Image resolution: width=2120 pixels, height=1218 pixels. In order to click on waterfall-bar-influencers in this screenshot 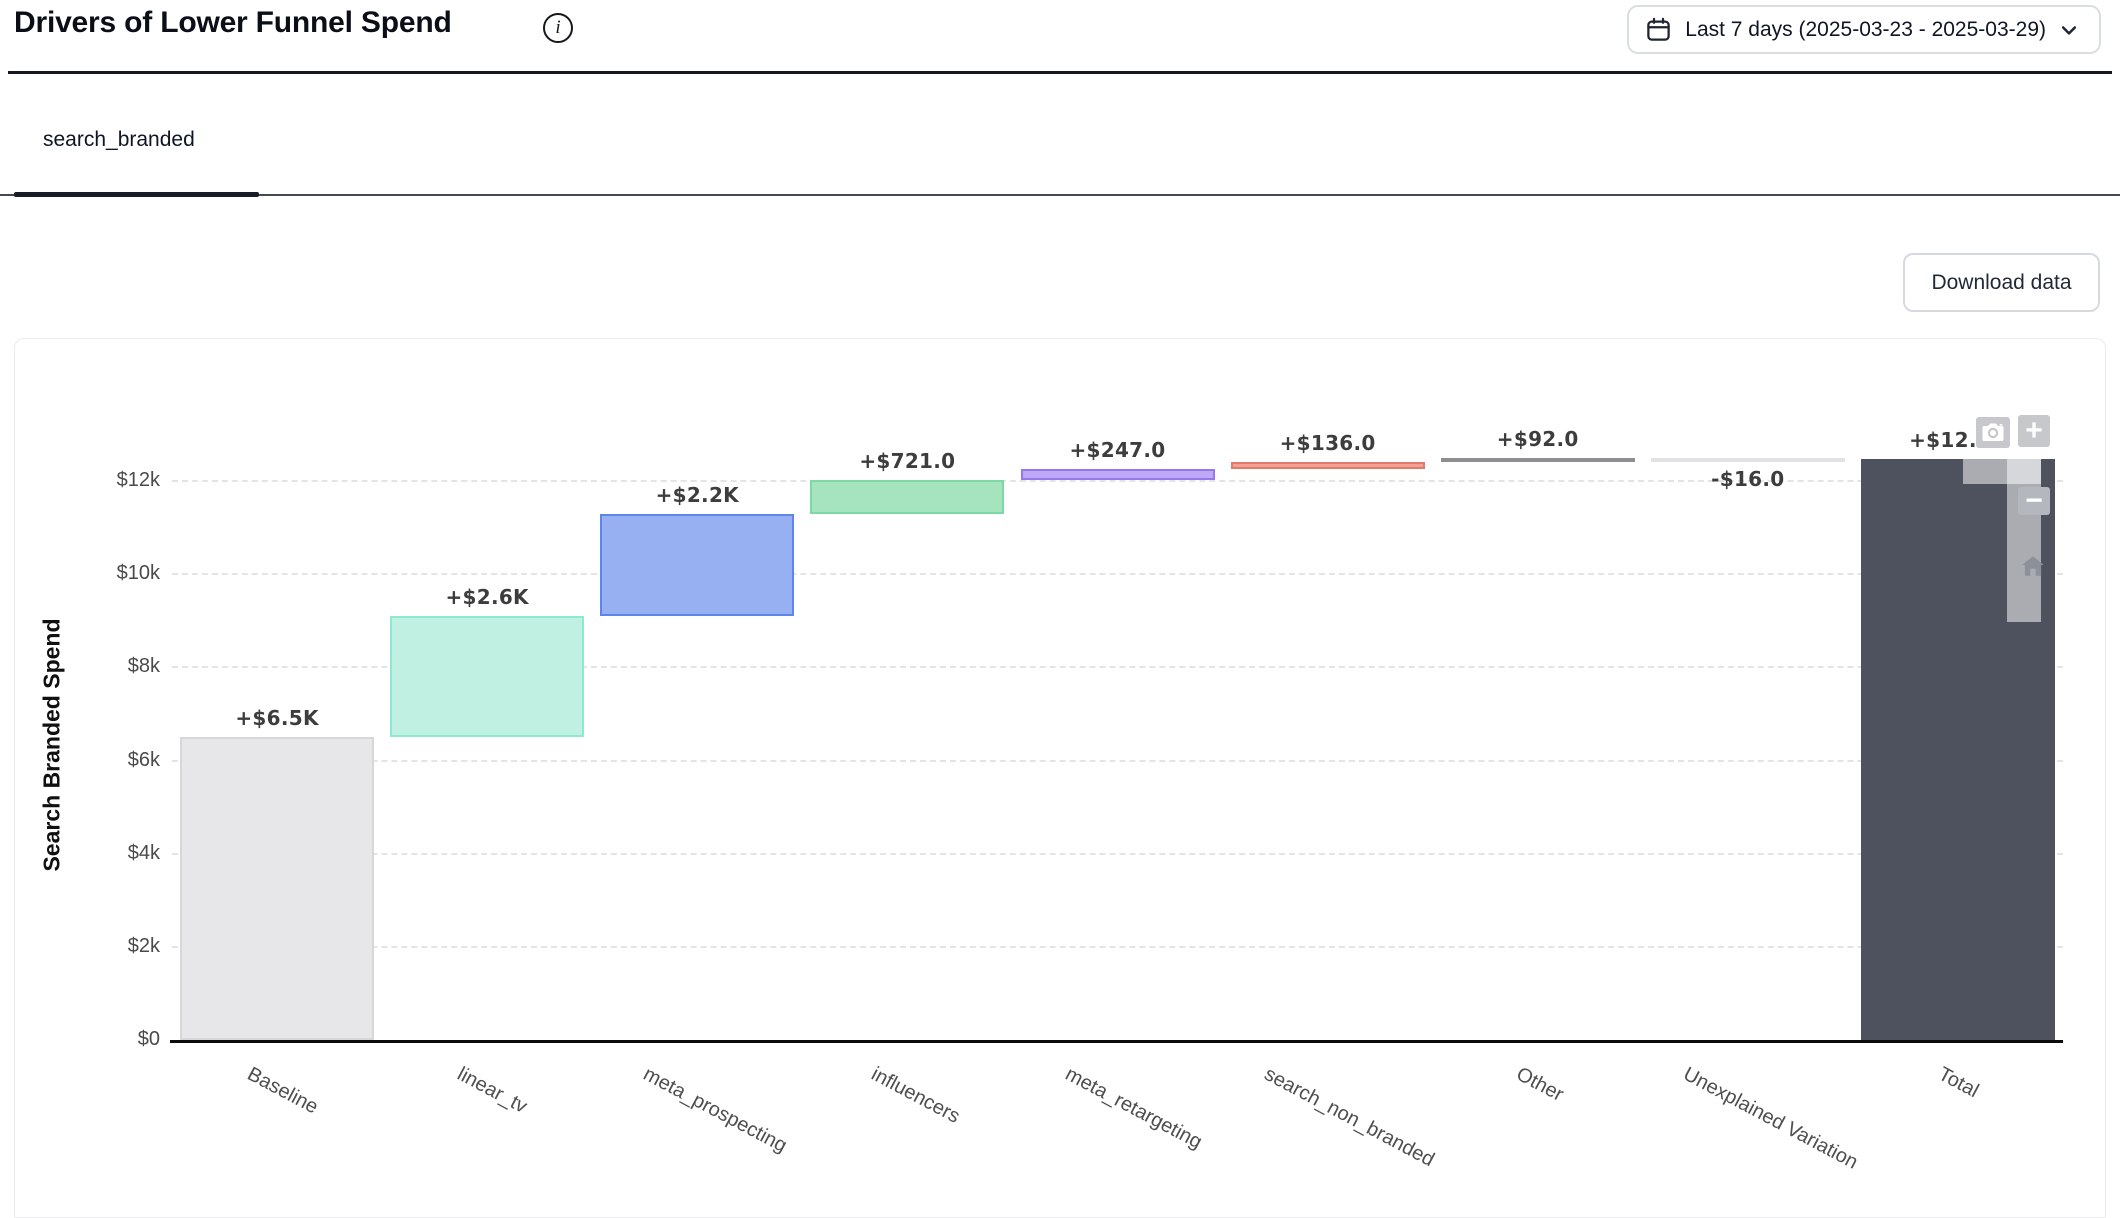, I will do `click(907, 497)`.